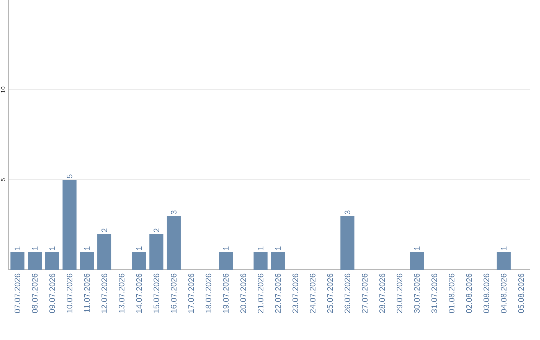 The image size is (540, 340). I want to click on x-tick-label: 16.07.2026, so click(174, 293).